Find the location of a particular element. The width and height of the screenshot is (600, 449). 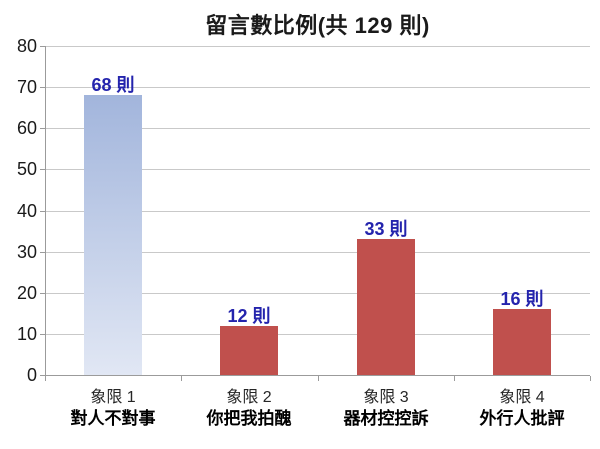

y-axis-tick-label-20: 20 is located at coordinates (26, 293).